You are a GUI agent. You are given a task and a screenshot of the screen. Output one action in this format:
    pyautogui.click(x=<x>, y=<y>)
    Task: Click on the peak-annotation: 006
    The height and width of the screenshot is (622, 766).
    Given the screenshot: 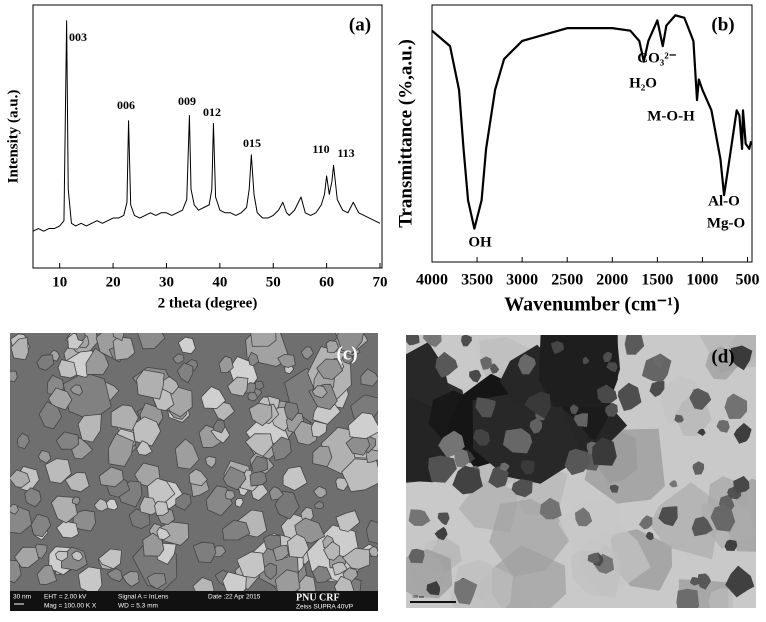 What is the action you would take?
    pyautogui.click(x=126, y=105)
    